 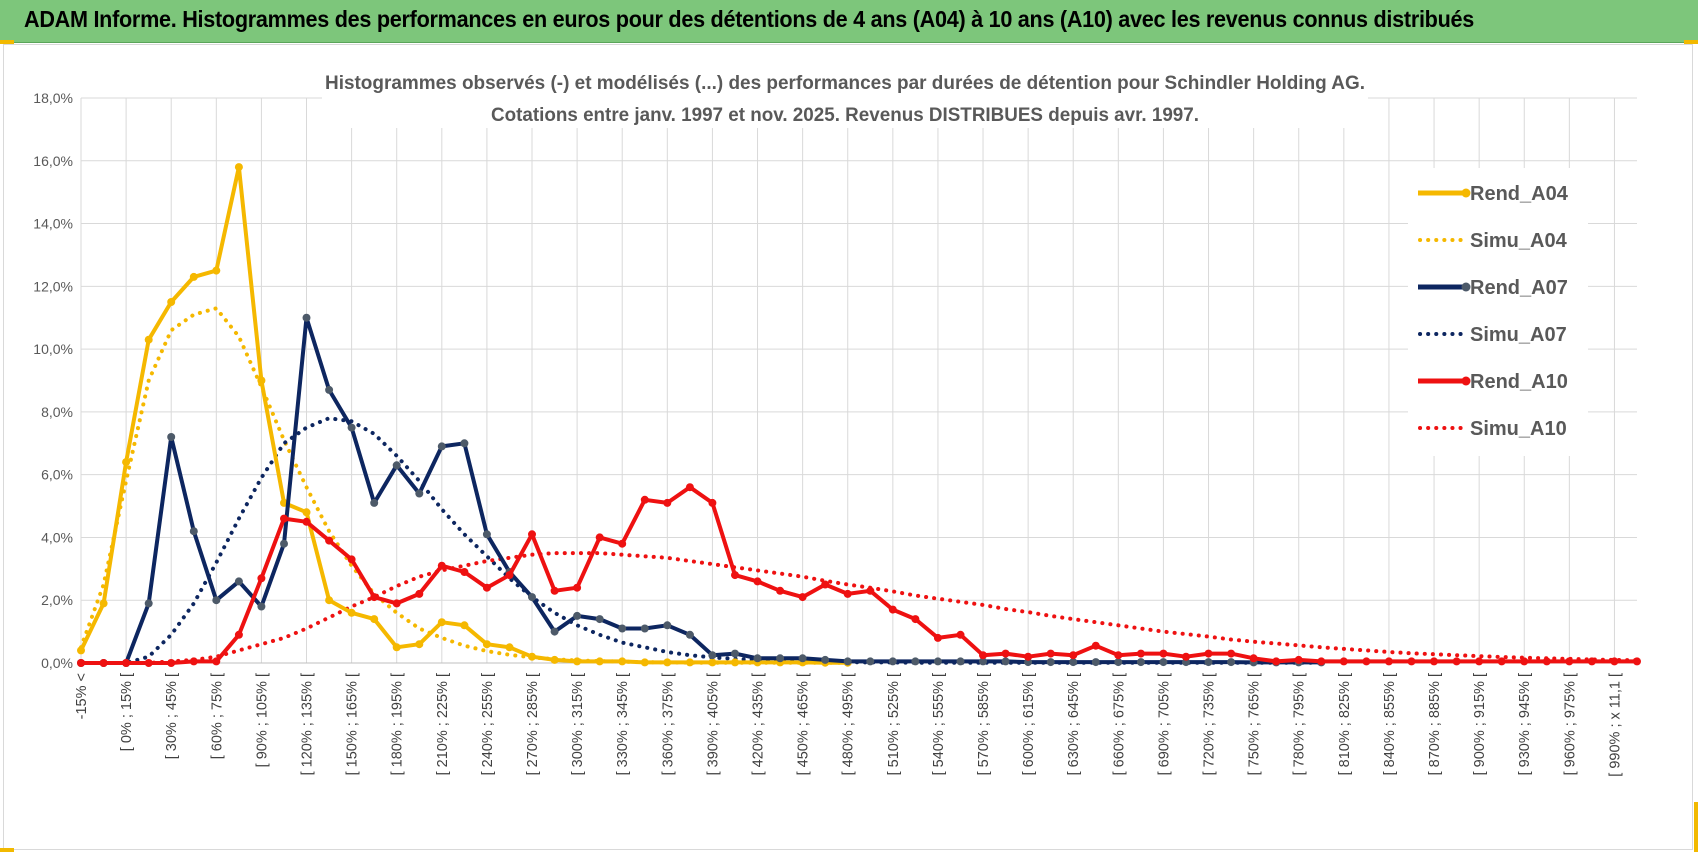 What do you see at coordinates (939, 724) in the screenshot?
I see `x-tick-label: [ 540% ; 555% [` at bounding box center [939, 724].